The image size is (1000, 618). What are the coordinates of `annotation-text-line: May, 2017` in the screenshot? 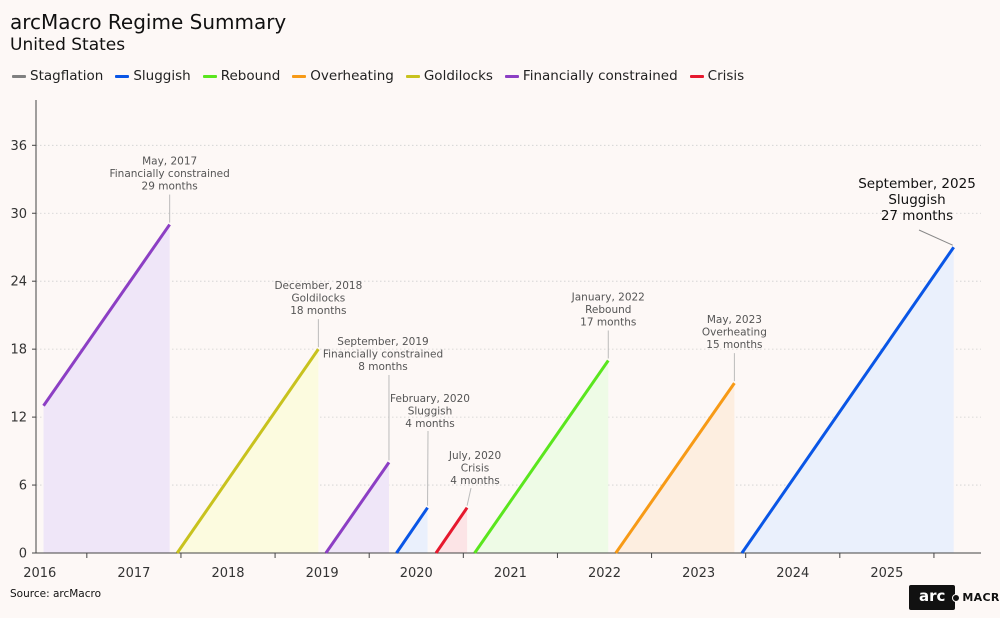 It's located at (169, 162).